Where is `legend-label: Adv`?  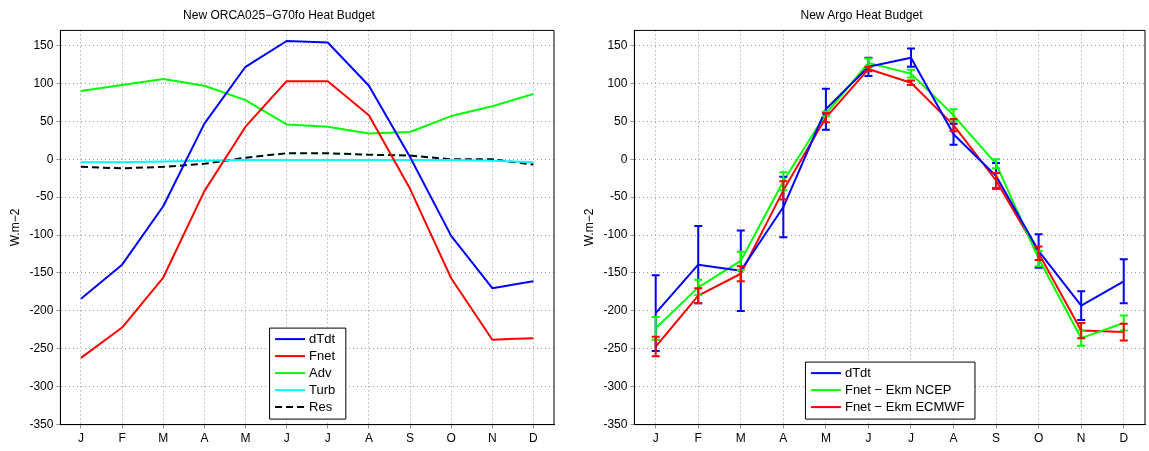 legend-label: Adv is located at coordinates (320, 372).